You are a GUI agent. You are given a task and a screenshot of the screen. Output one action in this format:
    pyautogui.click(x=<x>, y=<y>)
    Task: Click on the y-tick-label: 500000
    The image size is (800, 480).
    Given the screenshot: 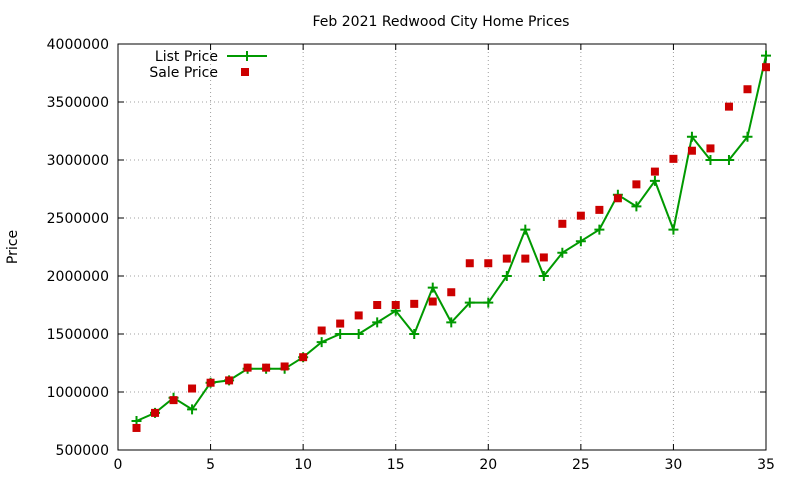 What is the action you would take?
    pyautogui.click(x=82, y=451)
    